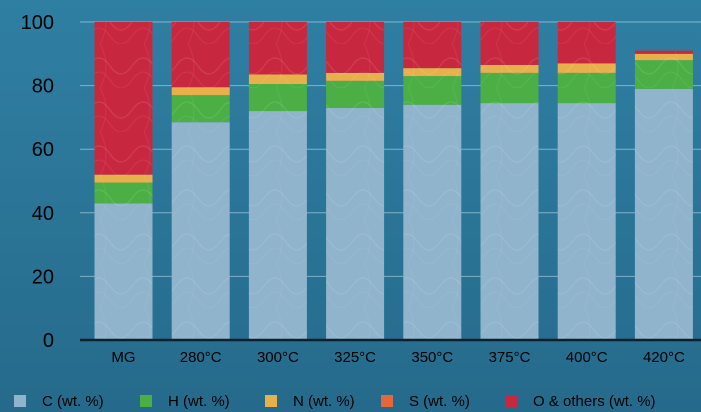  What do you see at coordinates (43, 150) in the screenshot?
I see `y-tick-label: 60` at bounding box center [43, 150].